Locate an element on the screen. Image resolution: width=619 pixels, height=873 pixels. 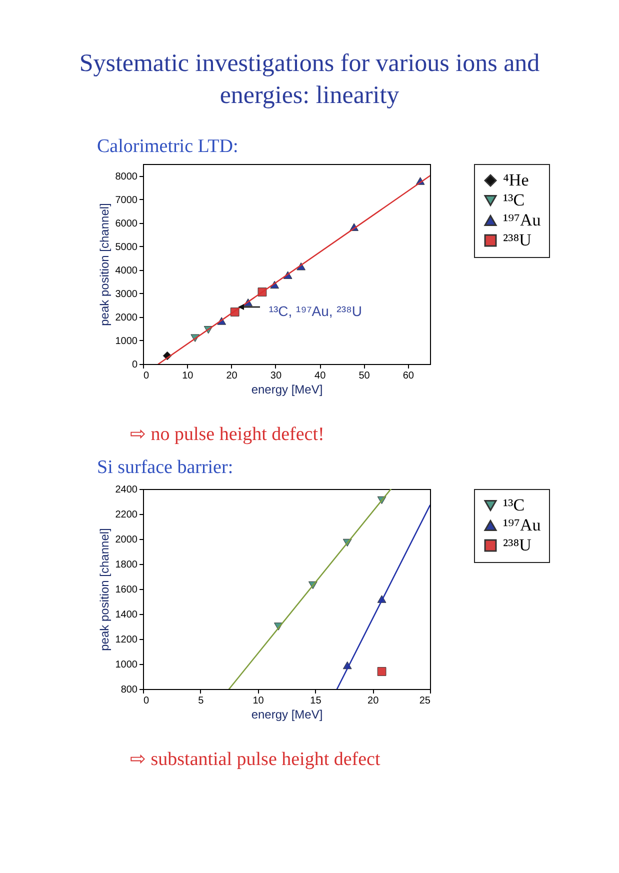
chart-subtitle: Calorimetric LTD: is located at coordinates (168, 147).